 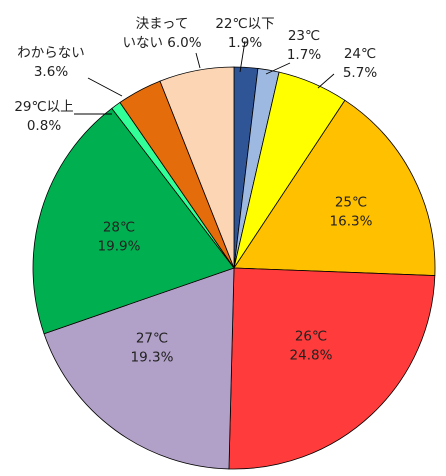 I want to click on slice-category-label: 29℃以上, so click(x=43, y=107).